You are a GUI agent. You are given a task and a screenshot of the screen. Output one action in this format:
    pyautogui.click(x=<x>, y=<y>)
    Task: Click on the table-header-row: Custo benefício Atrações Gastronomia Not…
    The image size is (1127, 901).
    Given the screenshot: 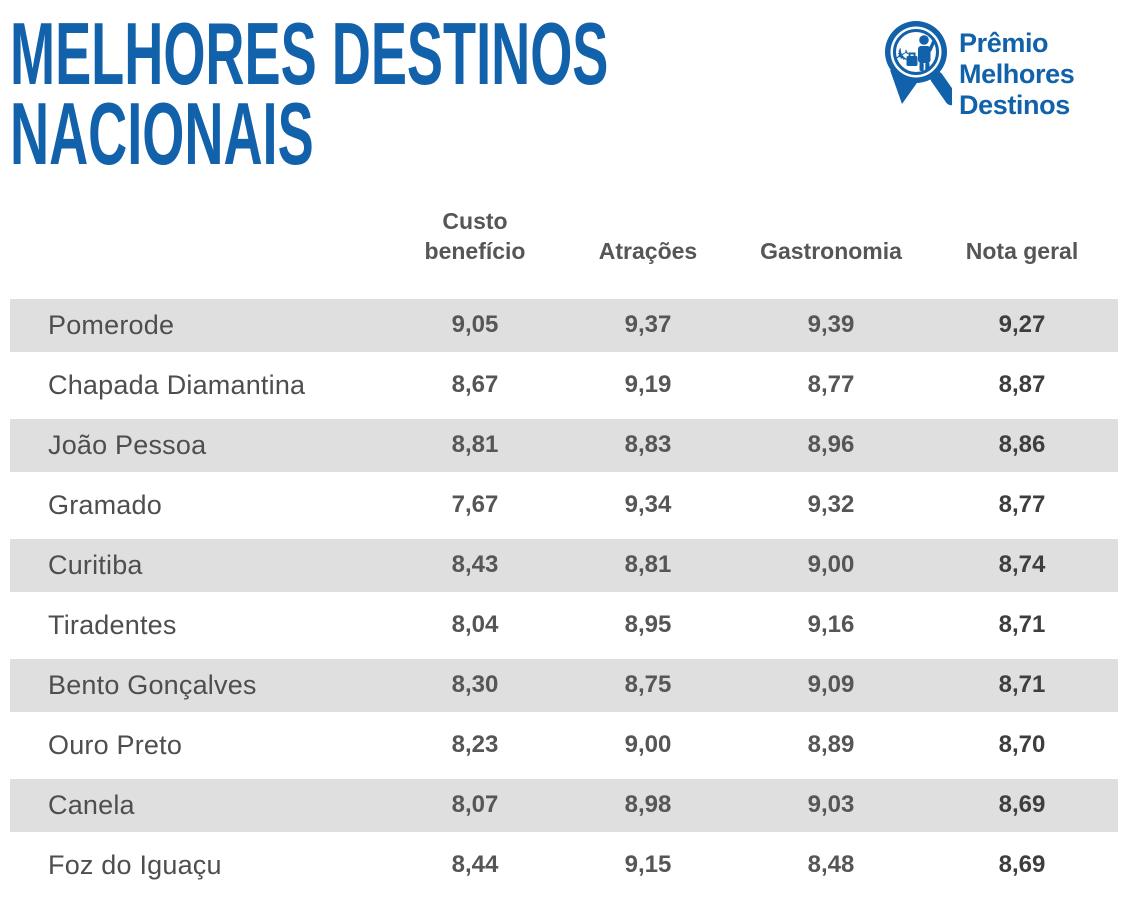 What is the action you would take?
    pyautogui.click(x=564, y=240)
    